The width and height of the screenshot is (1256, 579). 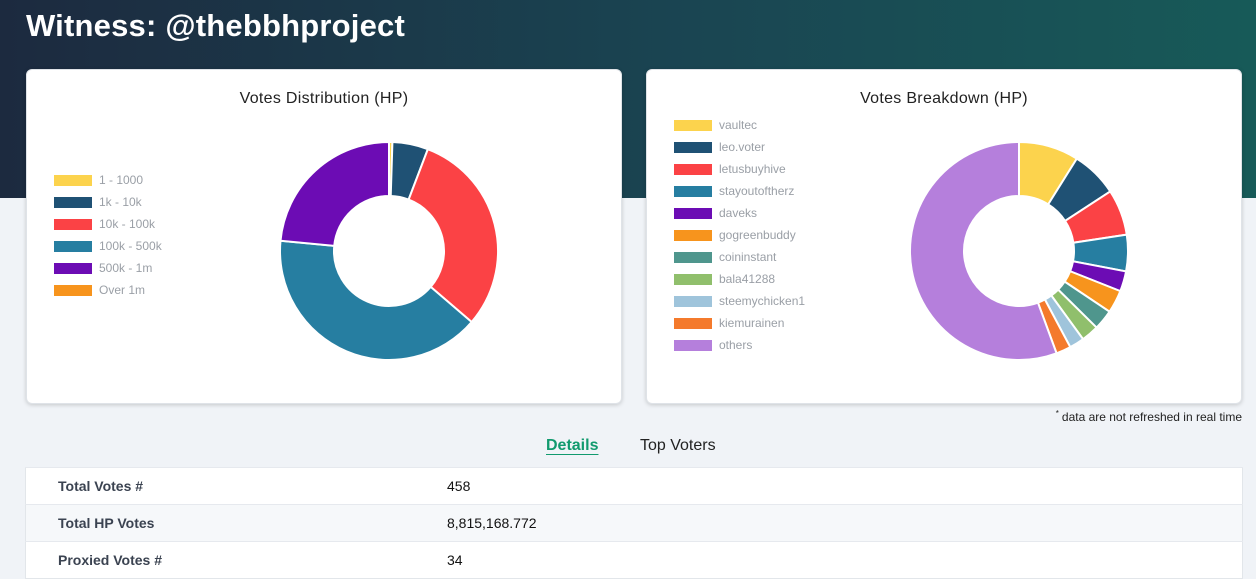 What do you see at coordinates (453, 235) in the screenshot?
I see `donut-slice-10k-100k` at bounding box center [453, 235].